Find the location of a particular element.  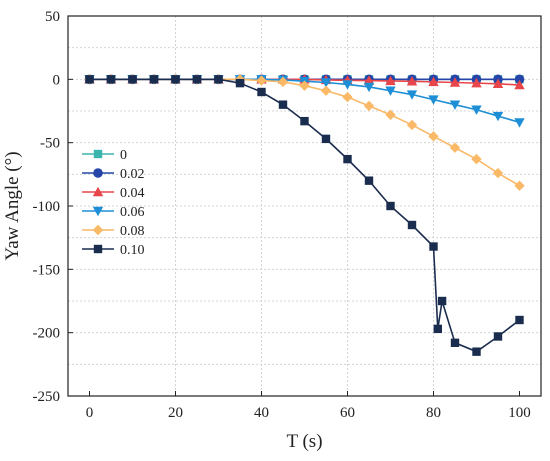

y-tick-label: -200 is located at coordinates (47, 334).